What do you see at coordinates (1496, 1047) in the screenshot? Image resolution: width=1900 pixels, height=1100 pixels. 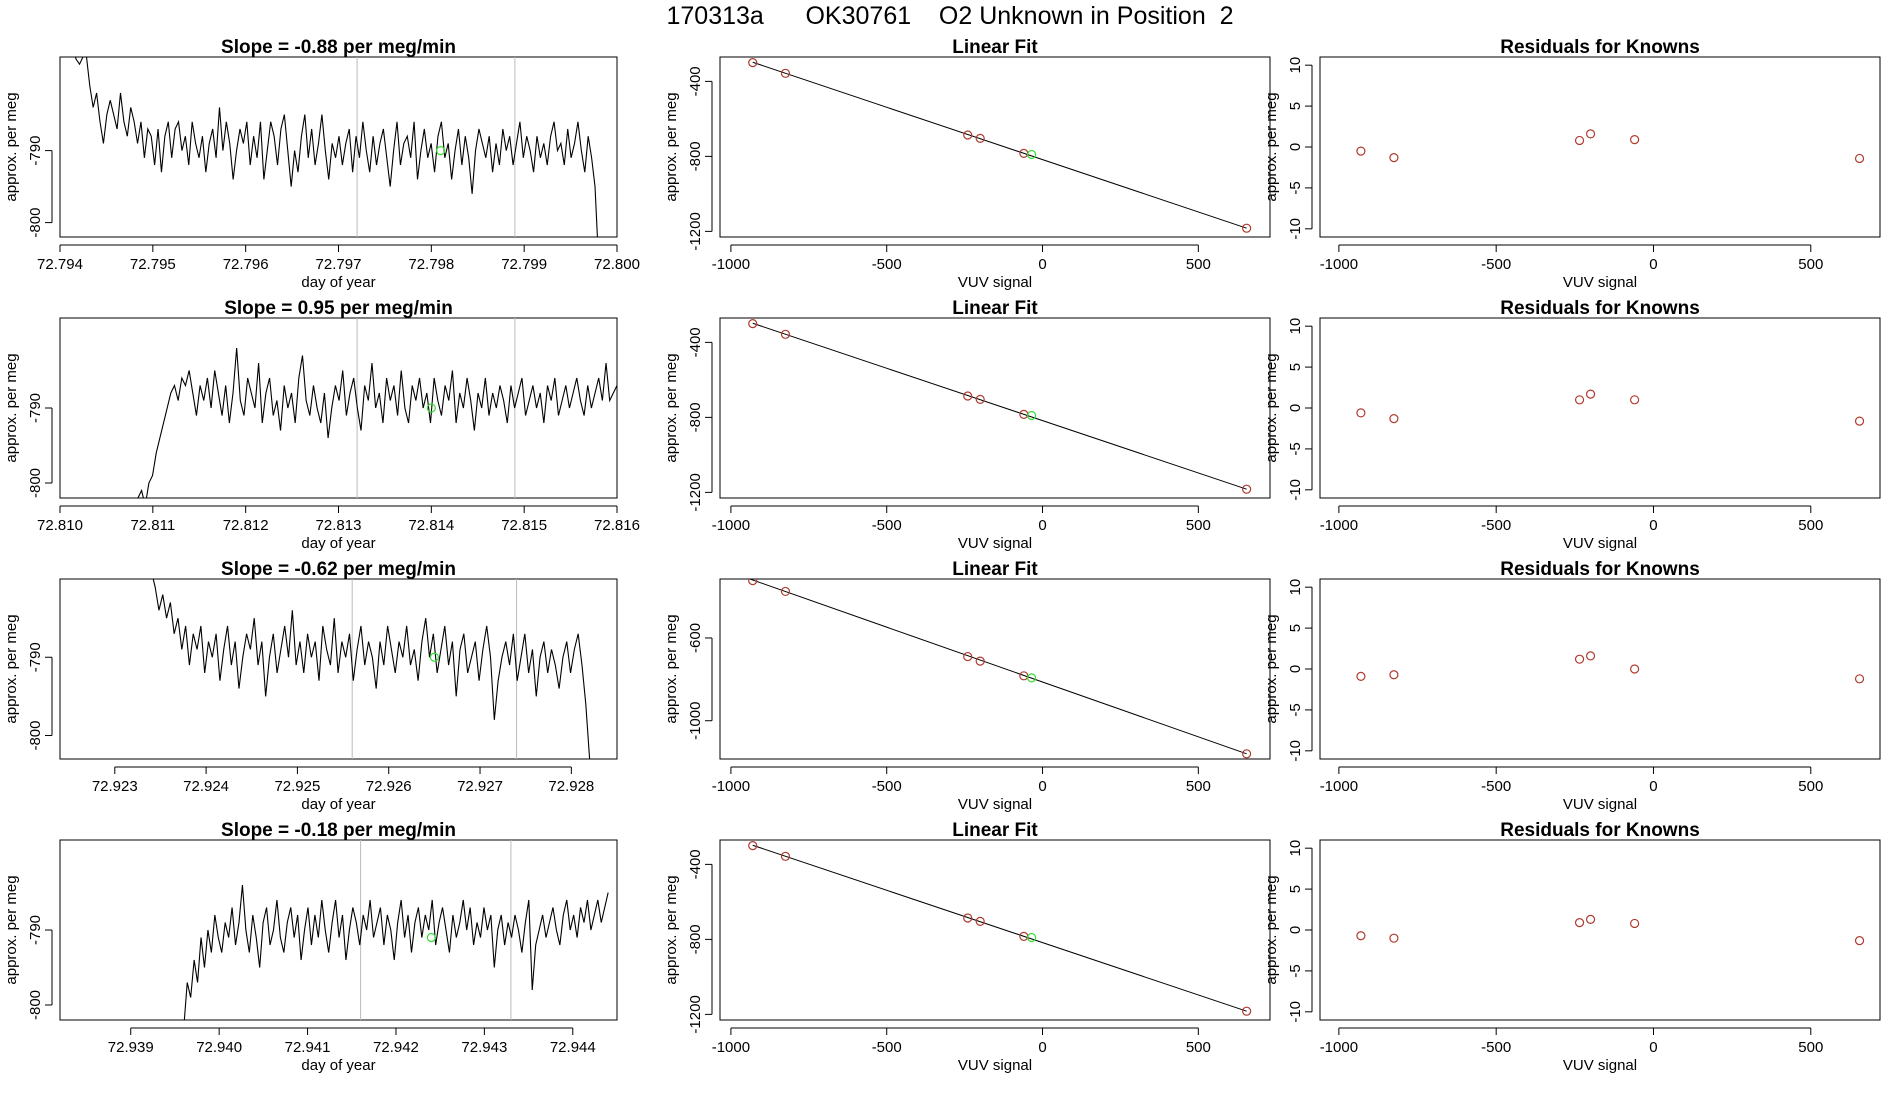 I see `x-tick-label: -500` at bounding box center [1496, 1047].